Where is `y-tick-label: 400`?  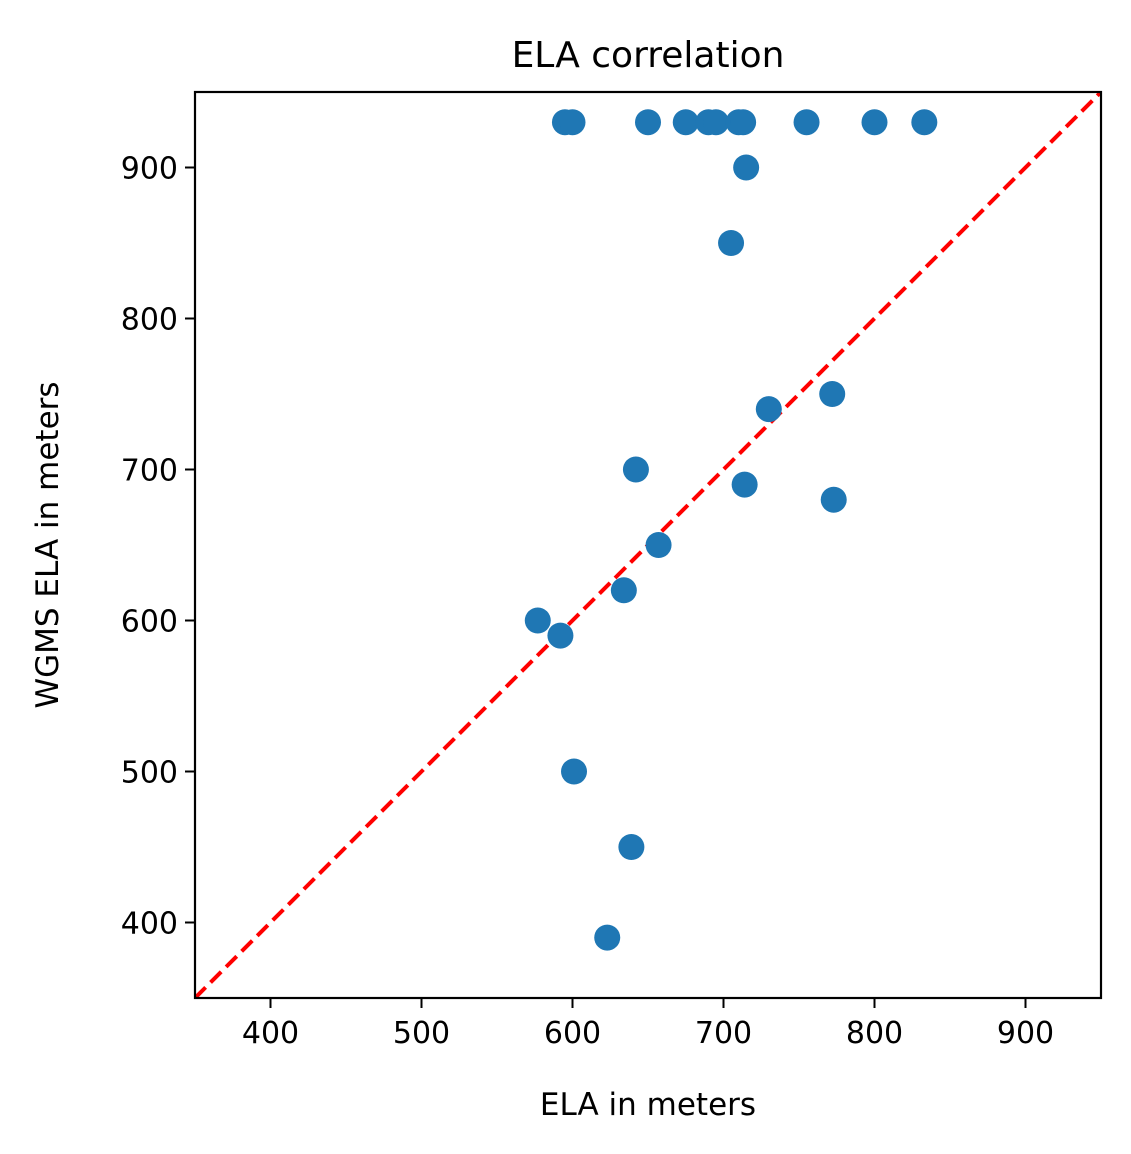 y-tick-label: 400 is located at coordinates (149, 924).